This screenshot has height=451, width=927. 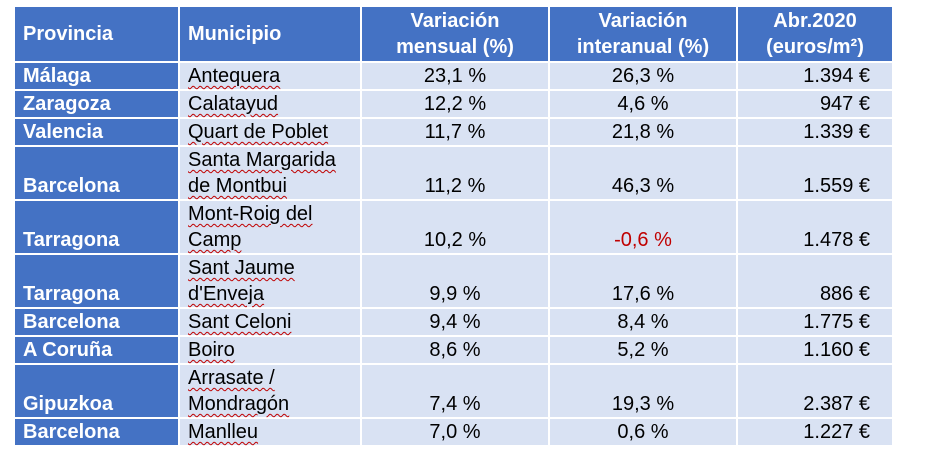 I want to click on table-row: Zaragoza Calatayud 12,2 % 4,6 % 947 €, so click(x=453, y=104).